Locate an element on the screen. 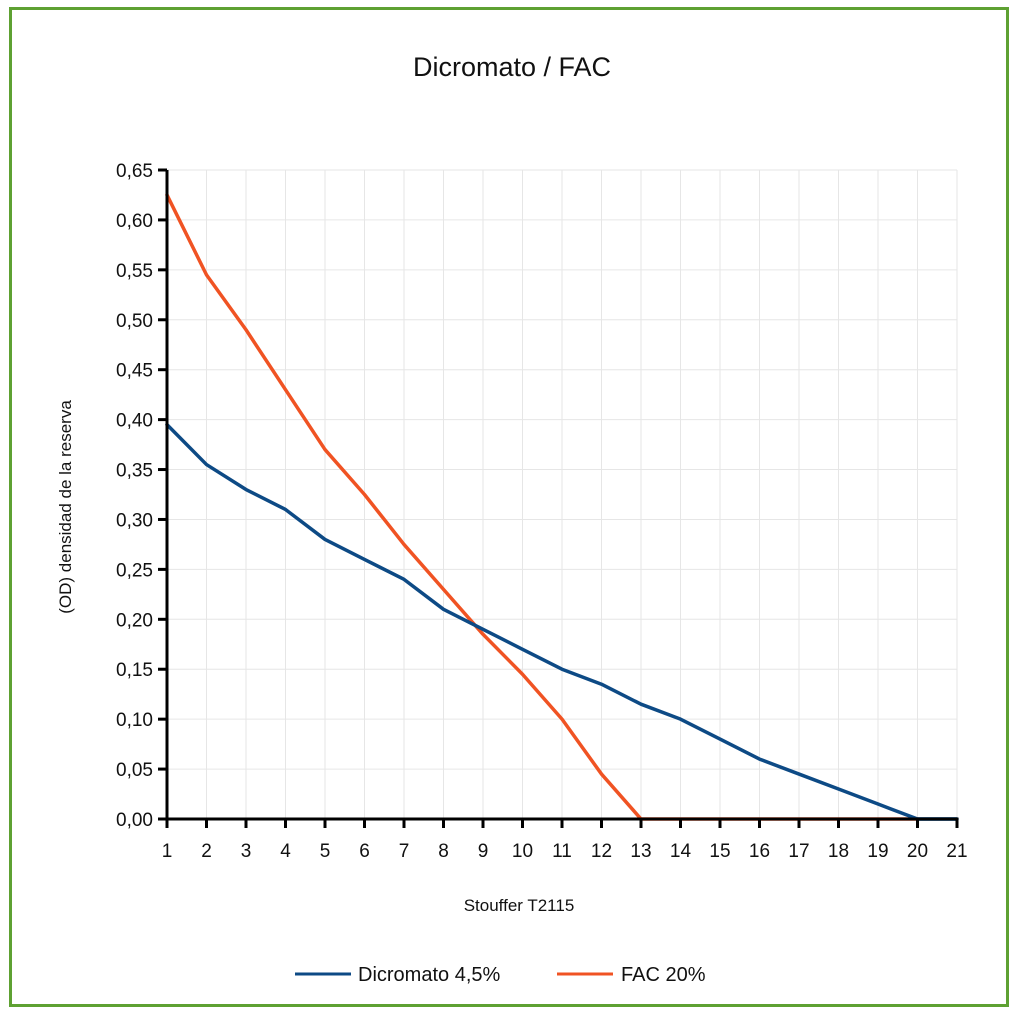 This screenshot has width=1024, height=1024. legend-label-1: FAC 20% is located at coordinates (663, 975).